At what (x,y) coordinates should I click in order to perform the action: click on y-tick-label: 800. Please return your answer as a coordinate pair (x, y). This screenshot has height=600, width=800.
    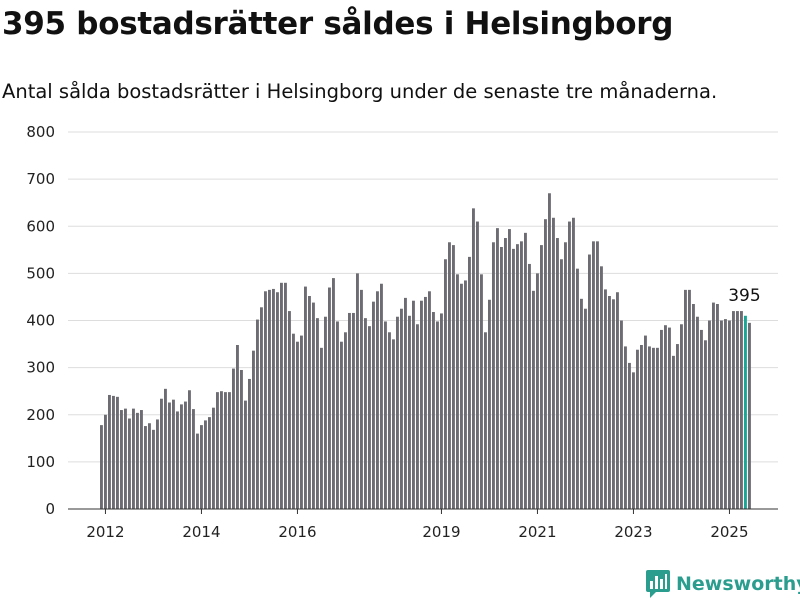
    Looking at the image, I should click on (40, 132).